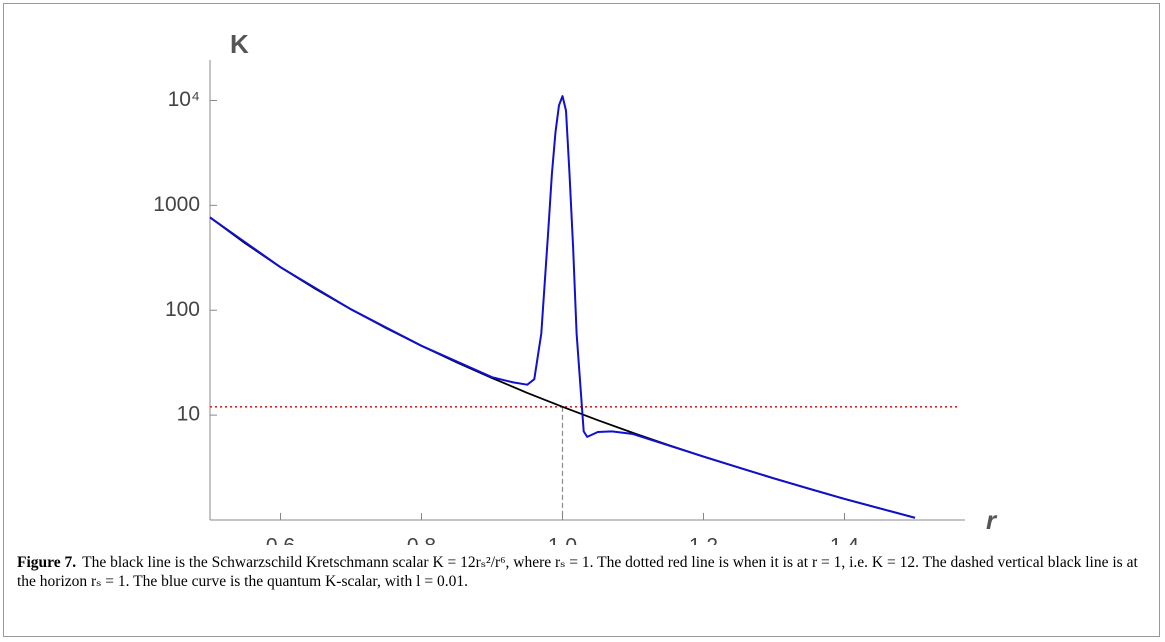  I want to click on y-tick-label: 1000, so click(176, 204).